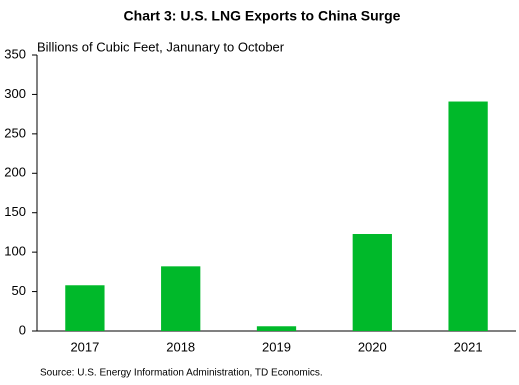  I want to click on y-tick-label: 200, so click(15, 172).